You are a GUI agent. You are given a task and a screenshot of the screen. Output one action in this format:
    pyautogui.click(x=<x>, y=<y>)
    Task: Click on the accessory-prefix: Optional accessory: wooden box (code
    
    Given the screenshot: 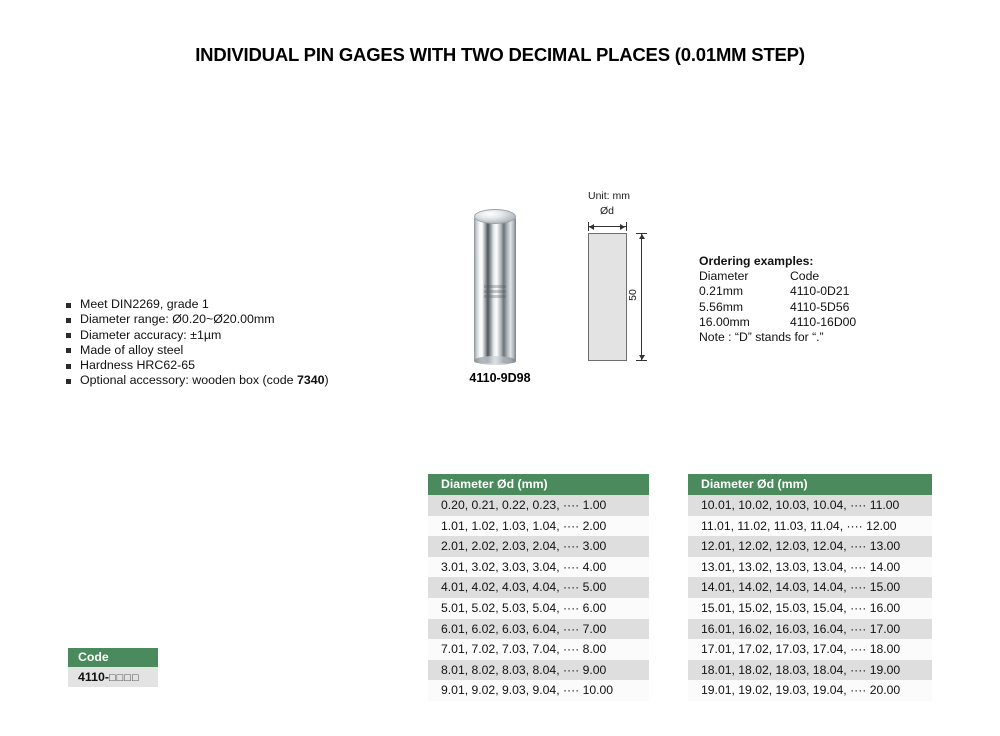 What is the action you would take?
    pyautogui.click(x=188, y=380)
    